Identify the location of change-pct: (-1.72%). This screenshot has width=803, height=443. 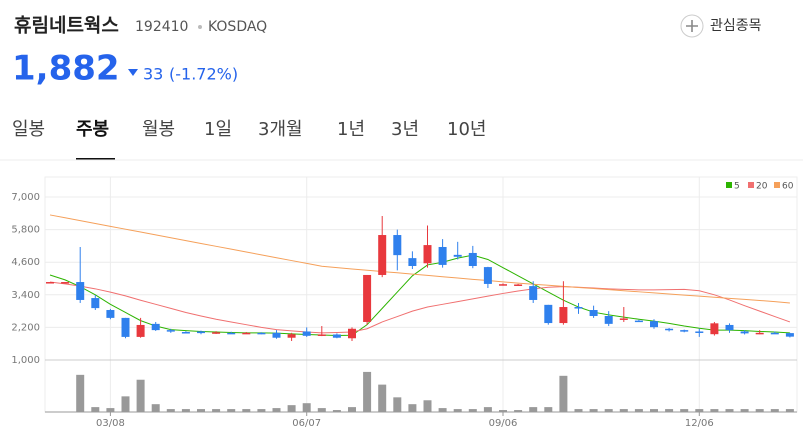
(203, 74).